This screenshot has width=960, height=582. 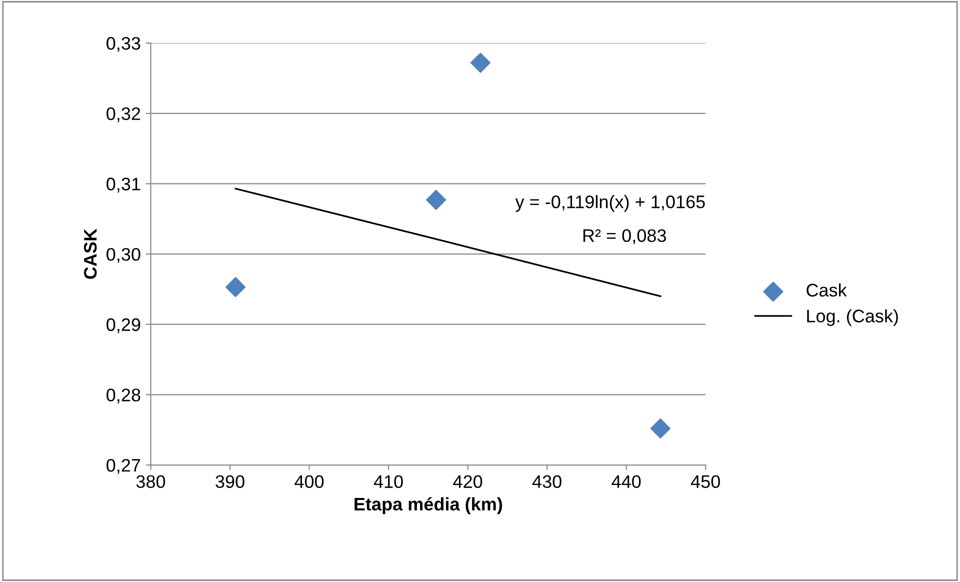 What do you see at coordinates (151, 481) in the screenshot?
I see `x-tick-label: 380` at bounding box center [151, 481].